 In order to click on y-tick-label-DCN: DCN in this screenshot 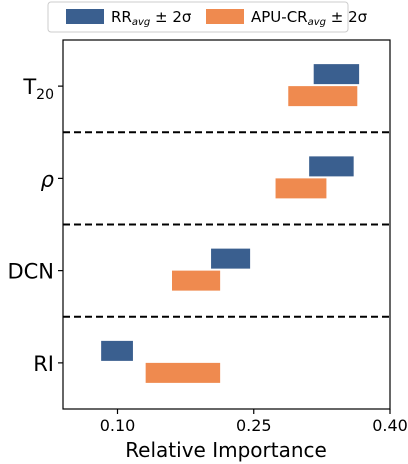, I will do `click(30, 272)`.